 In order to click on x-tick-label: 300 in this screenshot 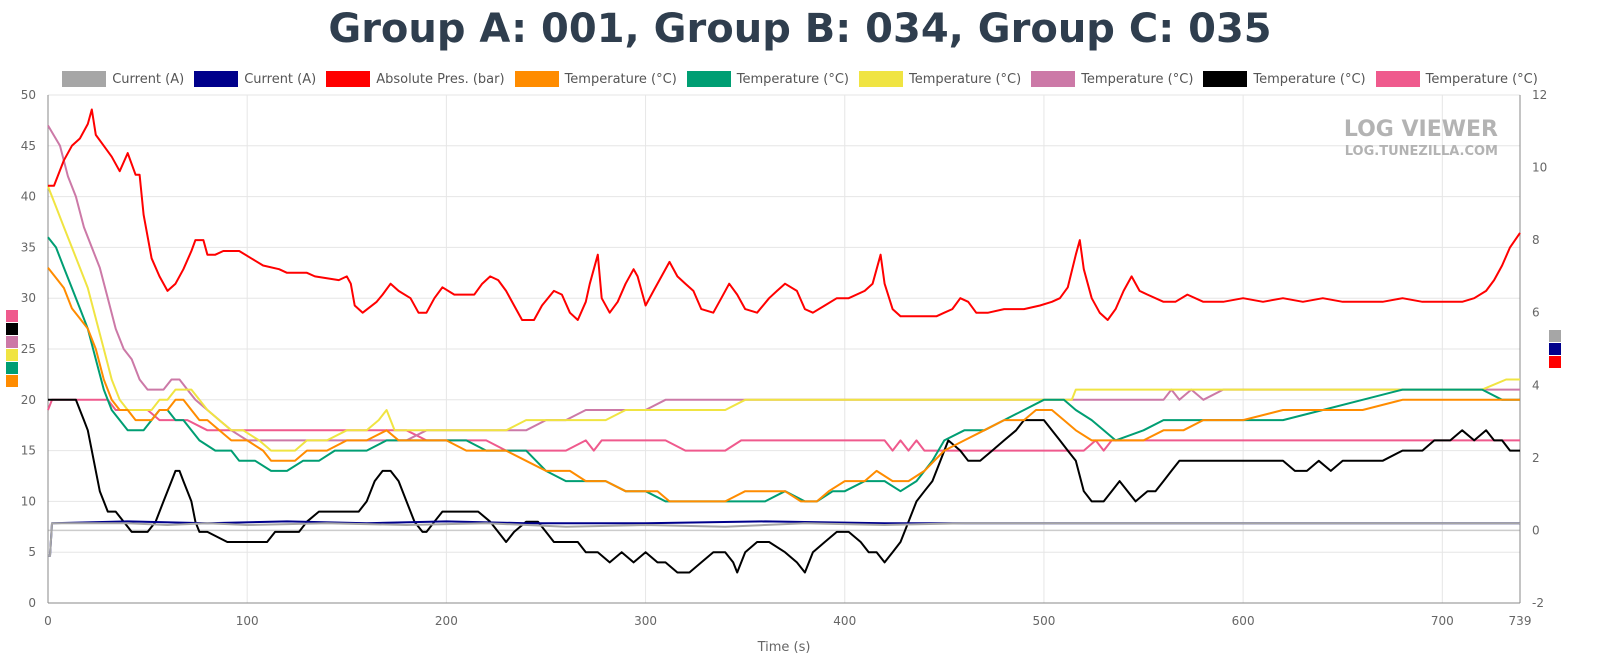, I will do `click(645, 621)`.